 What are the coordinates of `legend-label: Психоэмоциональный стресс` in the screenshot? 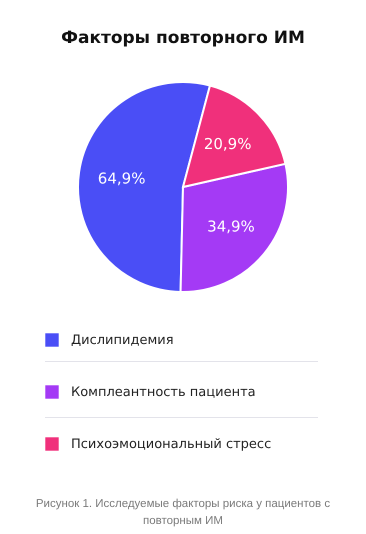 It's located at (171, 444).